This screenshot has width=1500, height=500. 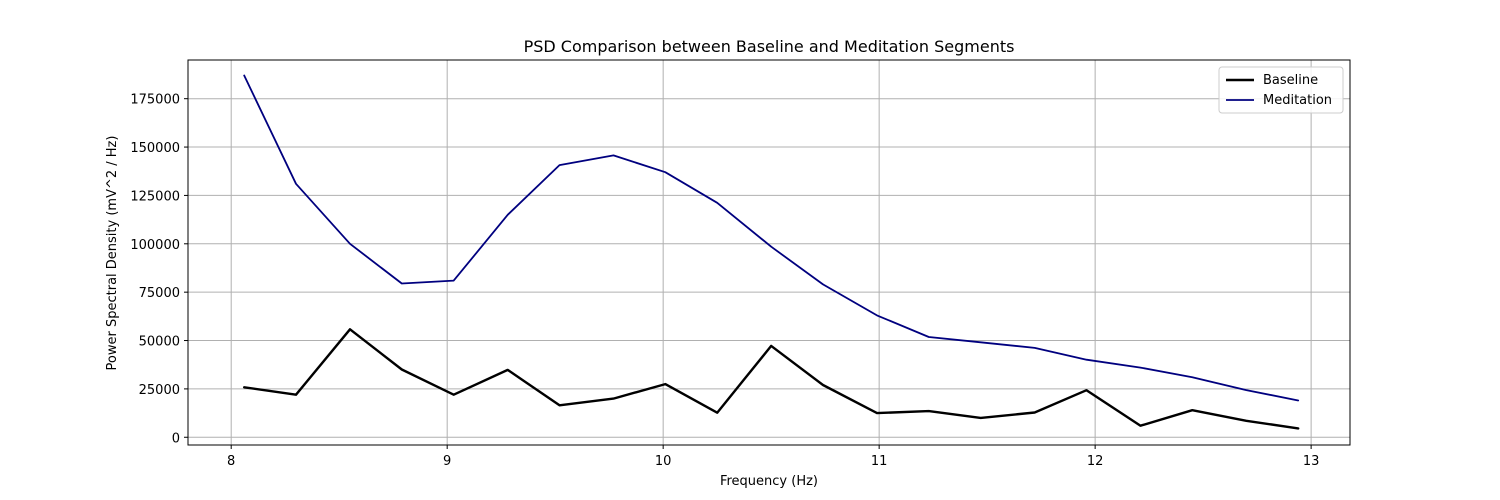 I want to click on x-tick-label: 13, so click(x=1311, y=461).